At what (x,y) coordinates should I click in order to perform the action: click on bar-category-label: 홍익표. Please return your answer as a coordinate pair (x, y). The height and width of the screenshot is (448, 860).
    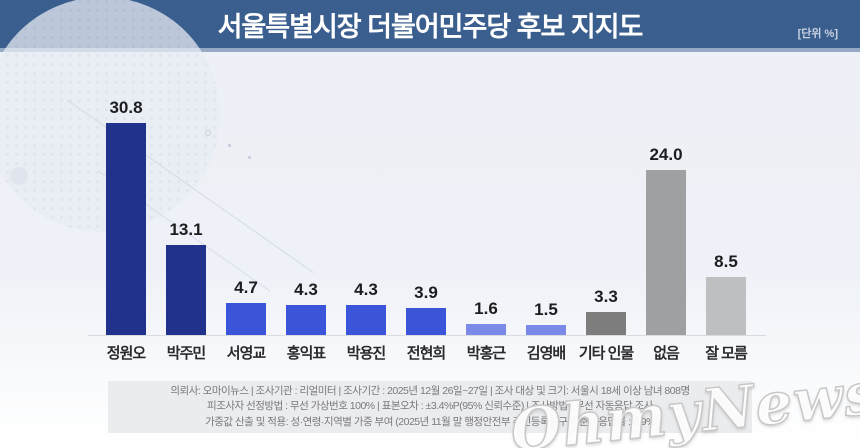
    Looking at the image, I should click on (306, 353).